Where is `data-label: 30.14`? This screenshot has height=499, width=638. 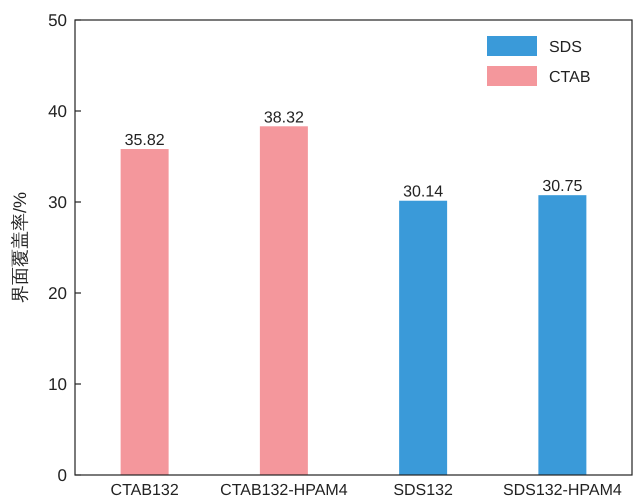
data-label: 30.14 is located at coordinates (423, 192).